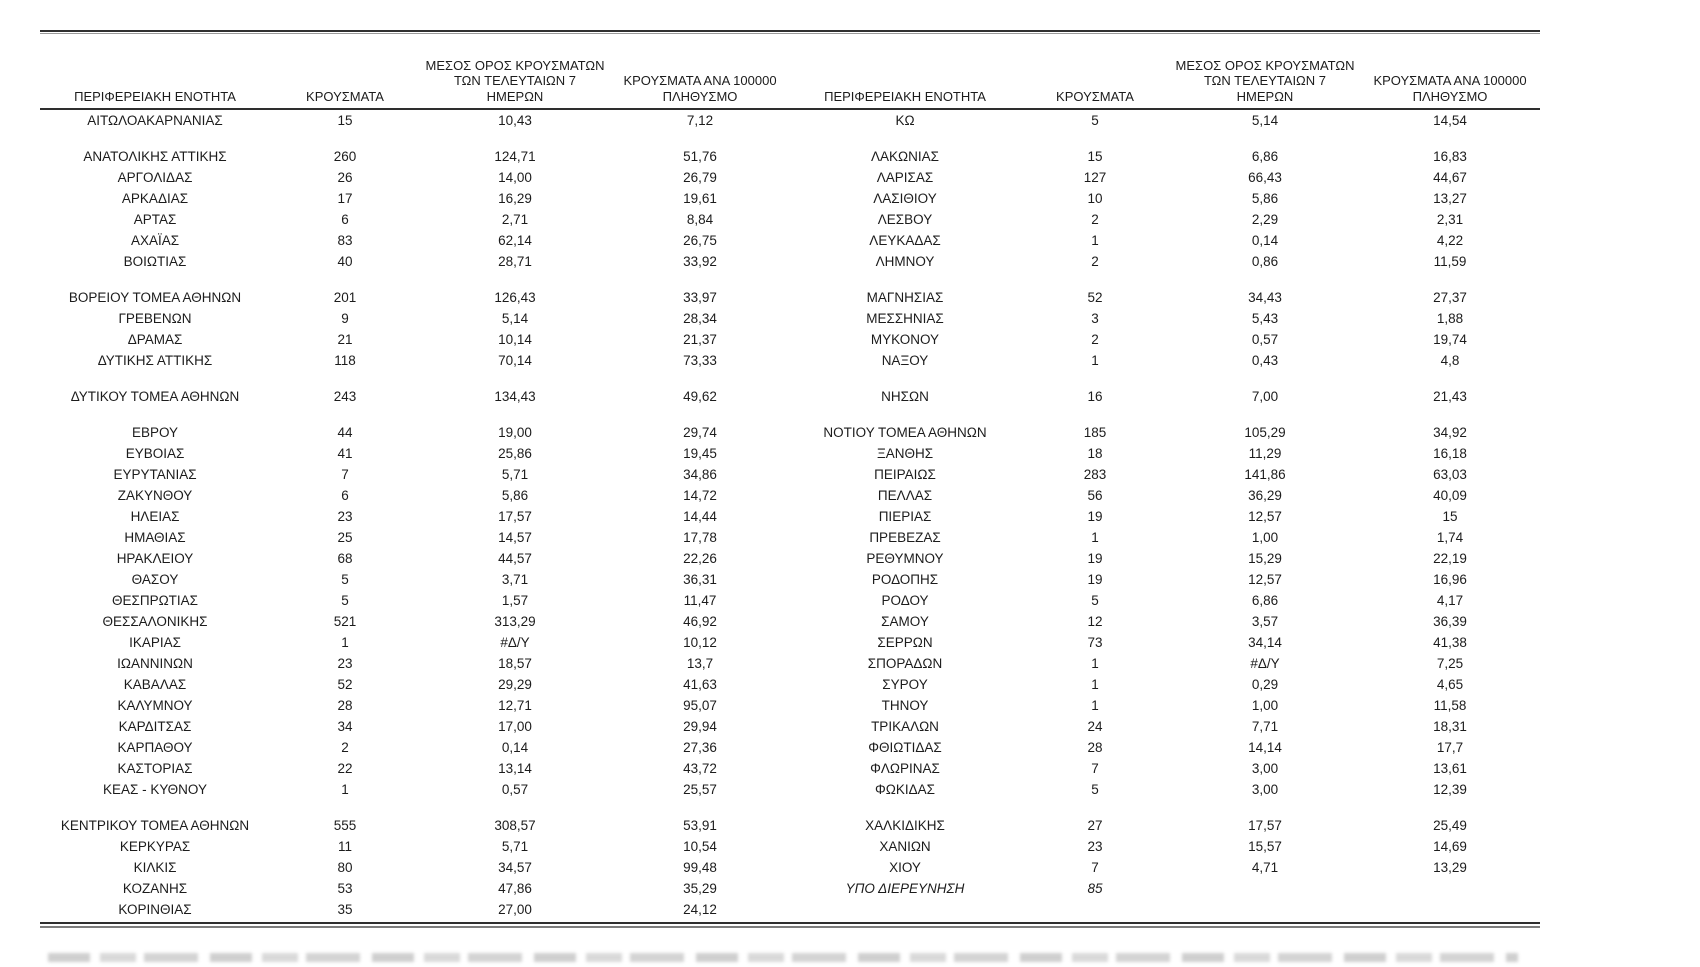 Image resolution: width=1700 pixels, height=967 pixels. What do you see at coordinates (700, 495) in the screenshot?
I see `per100k-cell: 14,72` at bounding box center [700, 495].